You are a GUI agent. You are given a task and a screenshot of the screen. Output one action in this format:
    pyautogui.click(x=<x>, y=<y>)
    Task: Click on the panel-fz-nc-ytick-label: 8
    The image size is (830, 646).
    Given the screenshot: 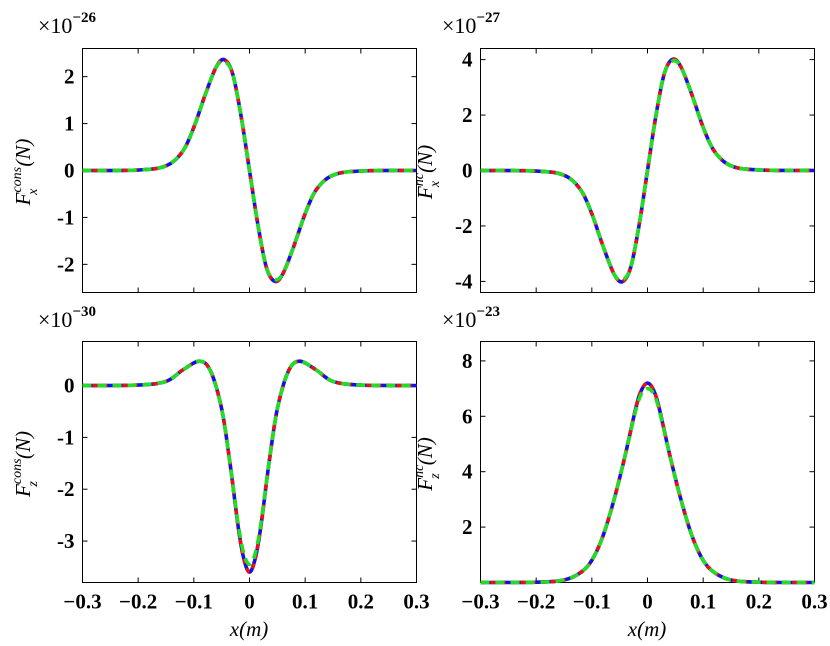 What is the action you would take?
    pyautogui.click(x=467, y=361)
    